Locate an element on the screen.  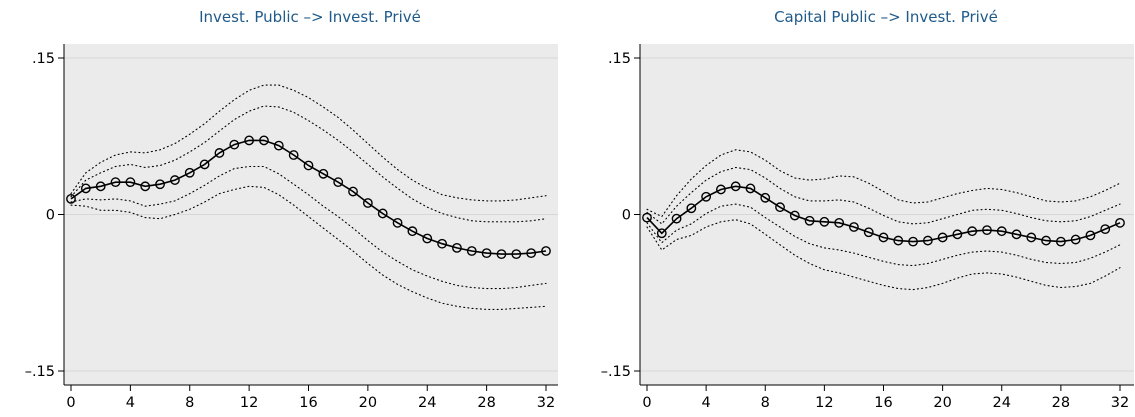
chart-title: Invest. Public –> Invest. Privé is located at coordinates (310, 17).